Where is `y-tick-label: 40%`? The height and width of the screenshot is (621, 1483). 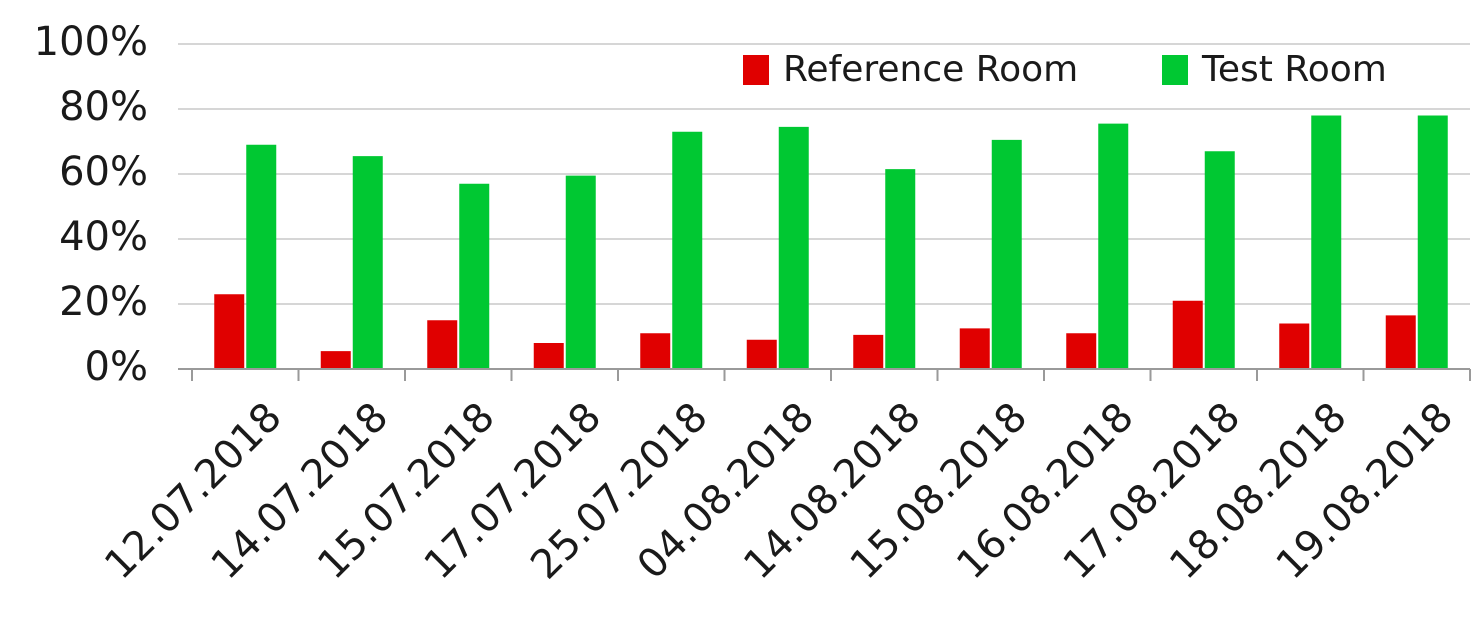
y-tick-label: 40% is located at coordinates (103, 237).